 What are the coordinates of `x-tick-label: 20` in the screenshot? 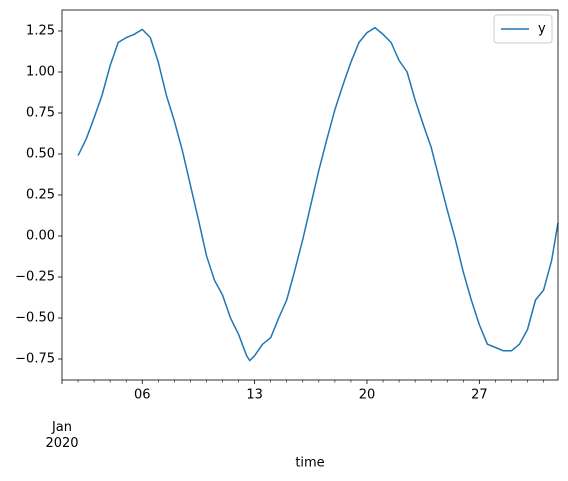 It's located at (367, 395).